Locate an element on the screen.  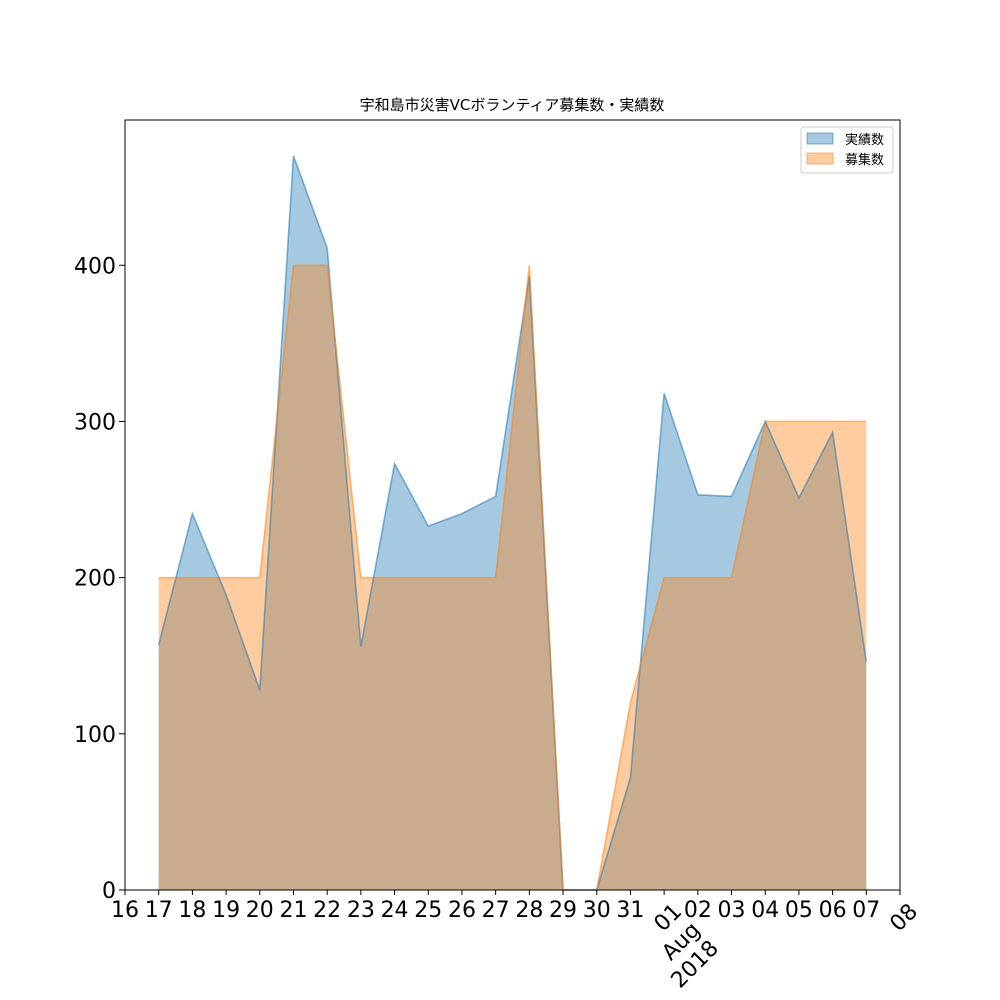
y-tick-label: 0 is located at coordinates (109, 891).